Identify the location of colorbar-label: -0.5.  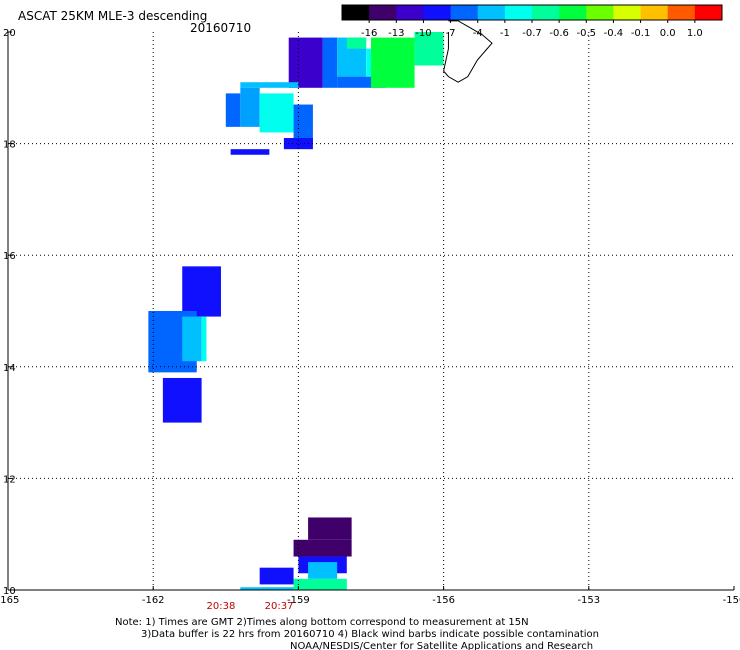
(587, 33).